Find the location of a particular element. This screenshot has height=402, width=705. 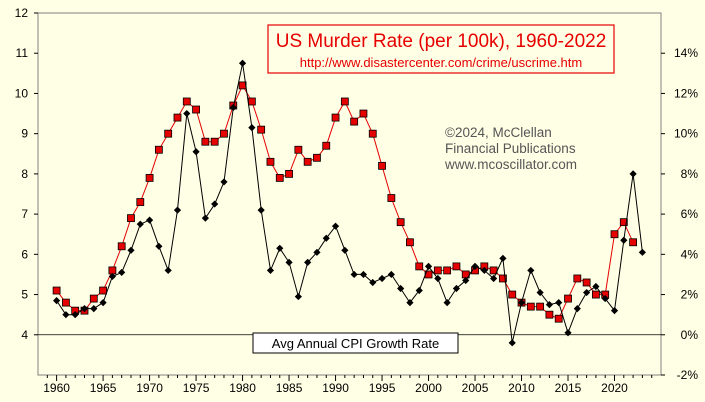

left-tick-label: 8 is located at coordinates (24, 174).